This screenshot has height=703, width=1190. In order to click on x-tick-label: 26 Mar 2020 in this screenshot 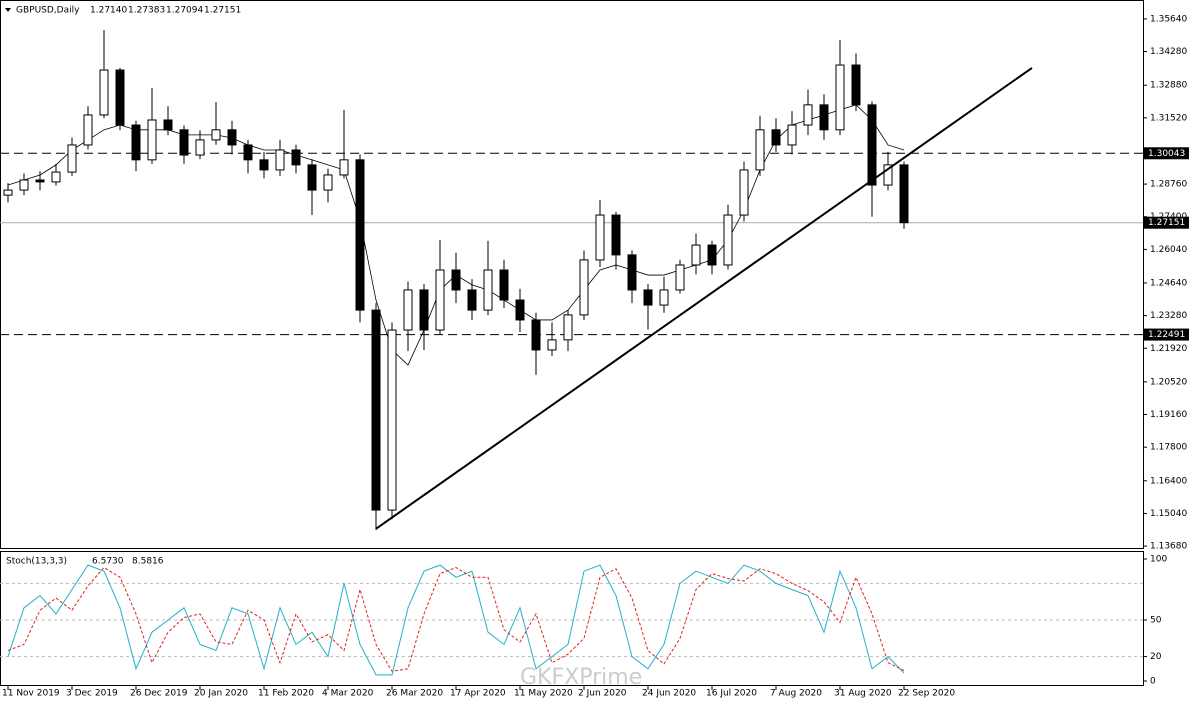, I will do `click(414, 694)`.